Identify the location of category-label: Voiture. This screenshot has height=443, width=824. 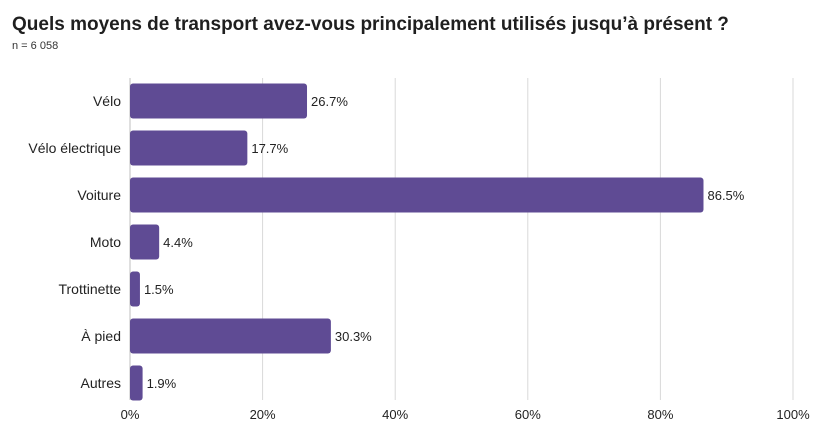
(99, 195).